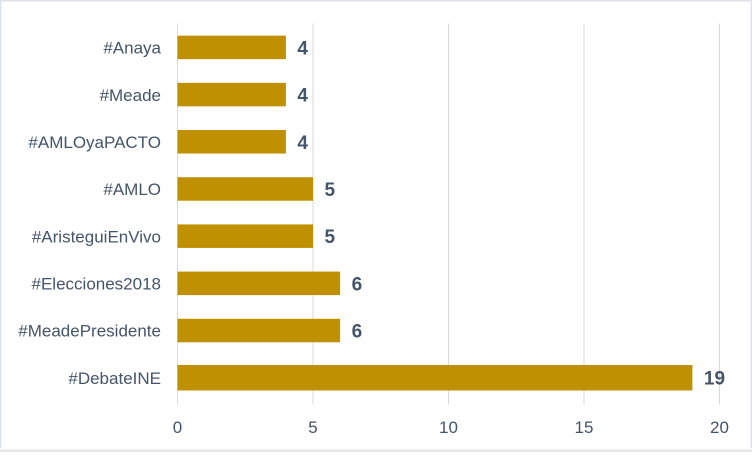  Describe the element at coordinates (132, 48) in the screenshot. I see `svg-text: #Anaya` at that location.